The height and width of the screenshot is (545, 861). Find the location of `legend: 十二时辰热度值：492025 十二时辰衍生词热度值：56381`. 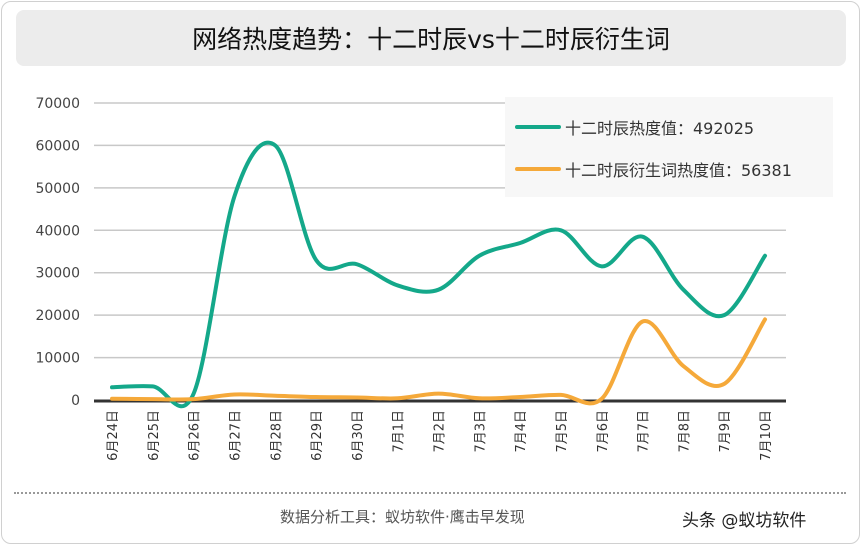

legend: 十二时辰热度值：492025 十二时辰衍生词热度值：56381 is located at coordinates (669, 147).